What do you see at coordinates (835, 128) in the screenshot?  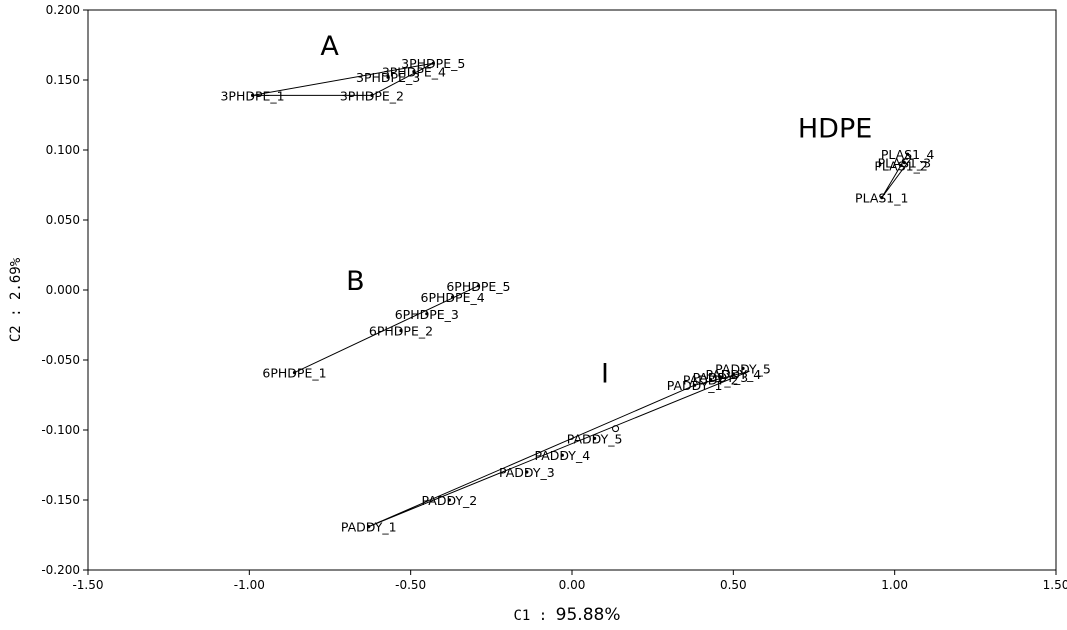 I see `group-label: HDPE` at bounding box center [835, 128].